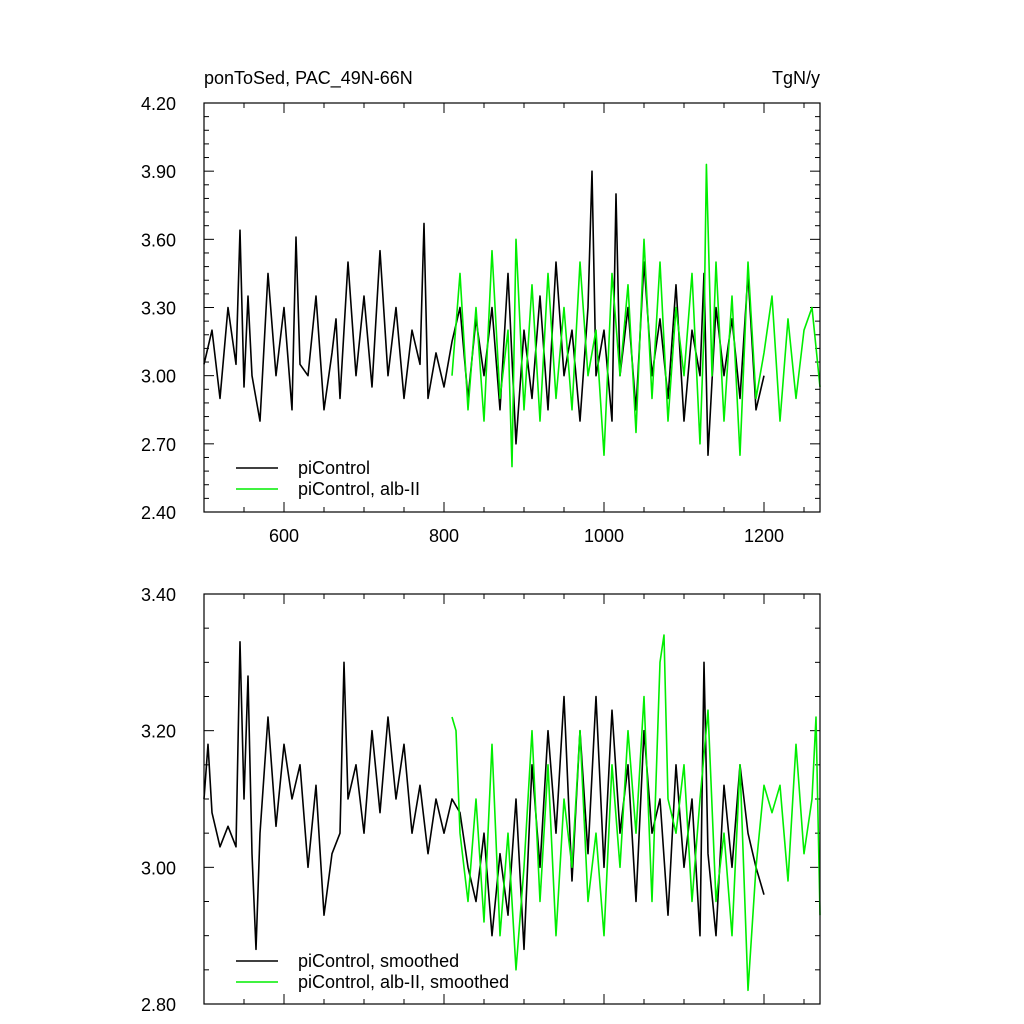 Image resolution: width=1024 pixels, height=1024 pixels. Describe the element at coordinates (158, 732) in the screenshot. I see `bottom-y-tick-label: 3.20` at that location.